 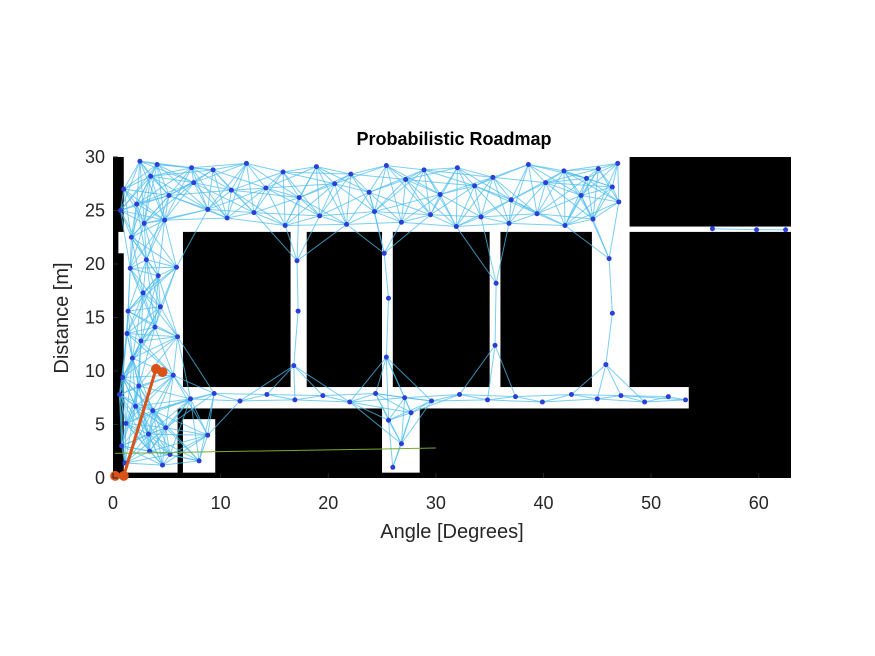 I want to click on x-axis-label: Angle [Degrees], so click(x=451, y=532).